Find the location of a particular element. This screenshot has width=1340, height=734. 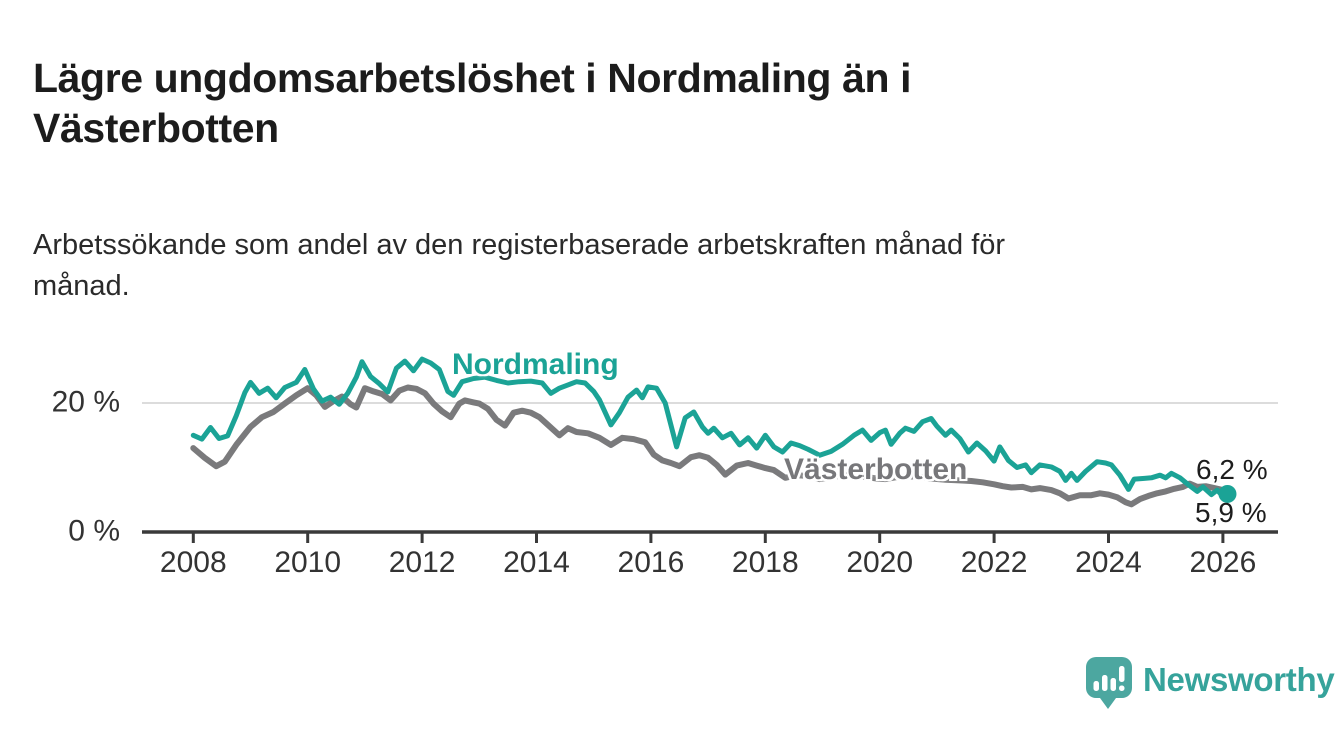

series-label-västerbotten: Västerbotten is located at coordinates (876, 469).